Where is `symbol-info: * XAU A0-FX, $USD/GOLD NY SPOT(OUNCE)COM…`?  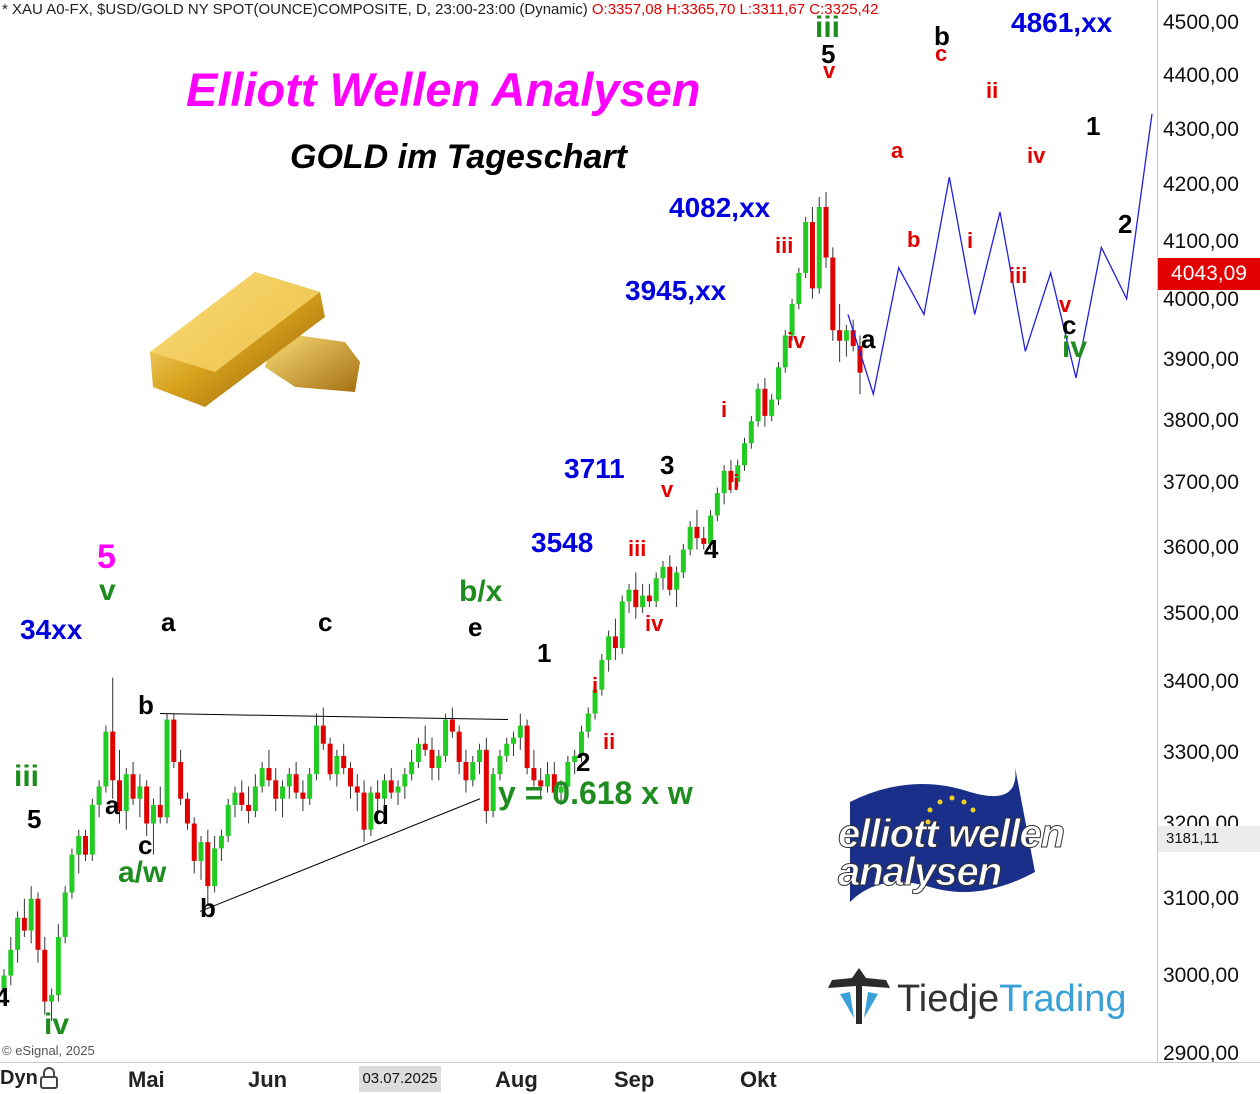 symbol-info: * XAU A0-FX, $USD/GOLD NY SPOT(OUNCE)COM… is located at coordinates (295, 9).